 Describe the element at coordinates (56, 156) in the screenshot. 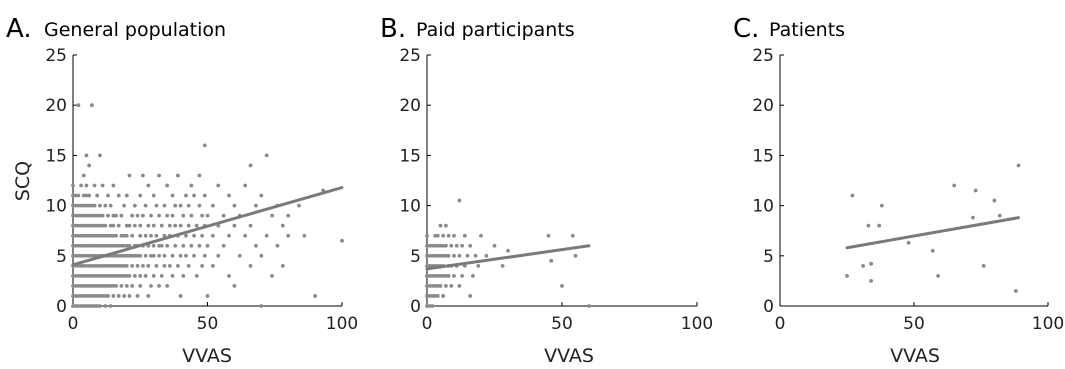

I see `panel-a-y-tick-label: 15` at that location.